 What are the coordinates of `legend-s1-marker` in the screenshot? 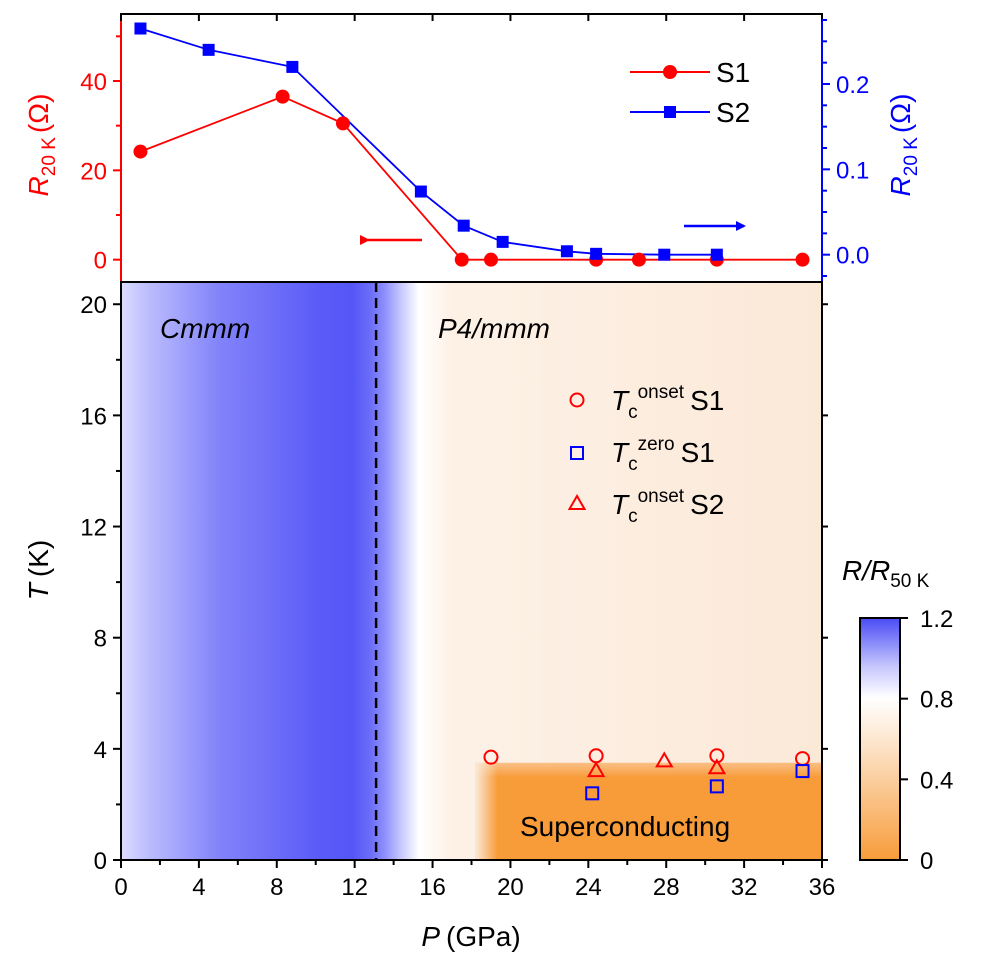 It's located at (670, 72).